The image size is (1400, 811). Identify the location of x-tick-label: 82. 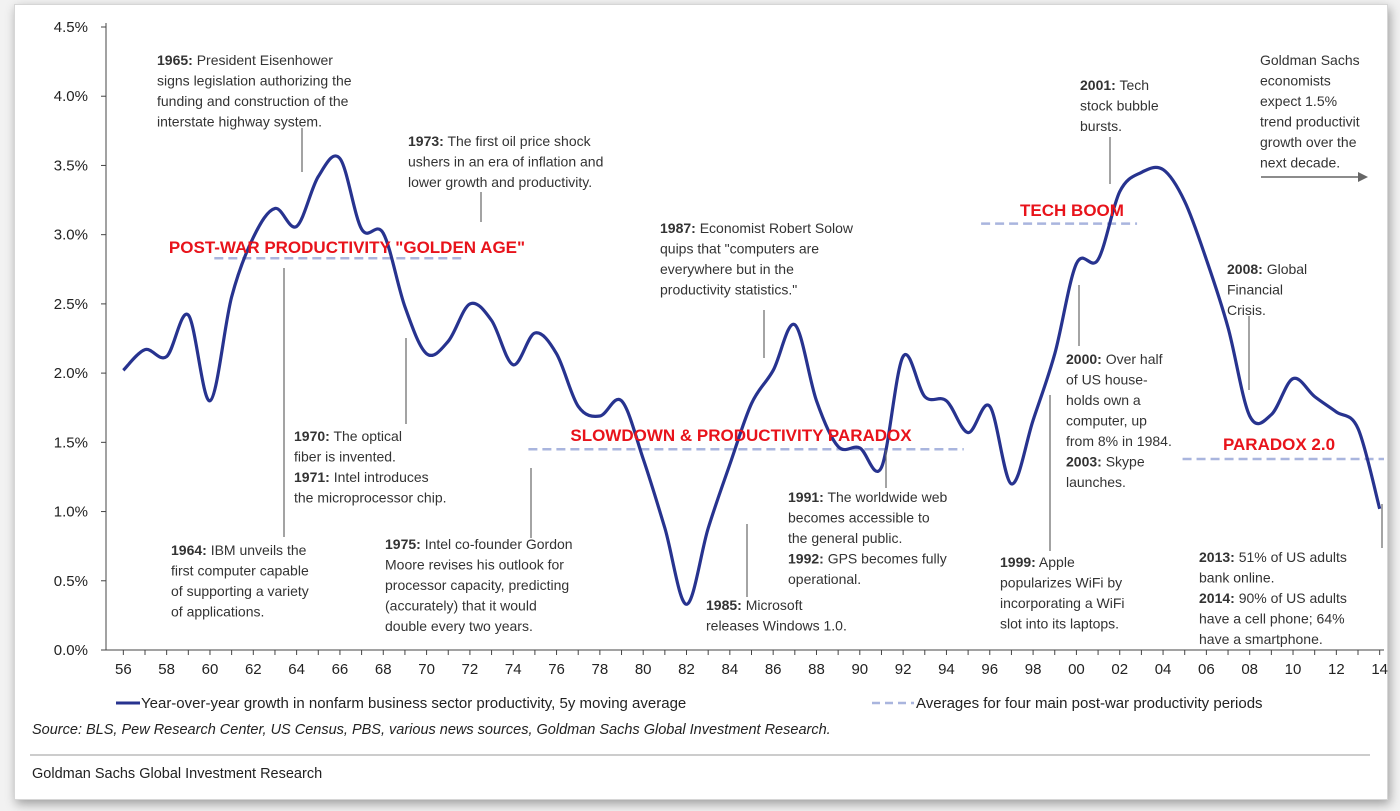
(686, 669).